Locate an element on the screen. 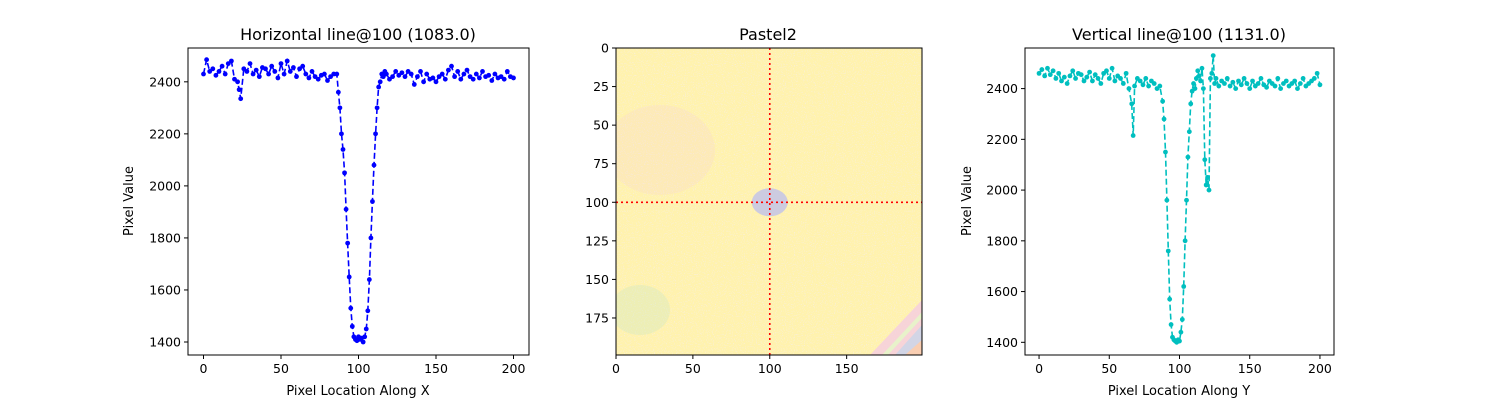 This screenshot has height=400, width=1500. x-axis-label: Pixel Location Along Y is located at coordinates (1179, 391).